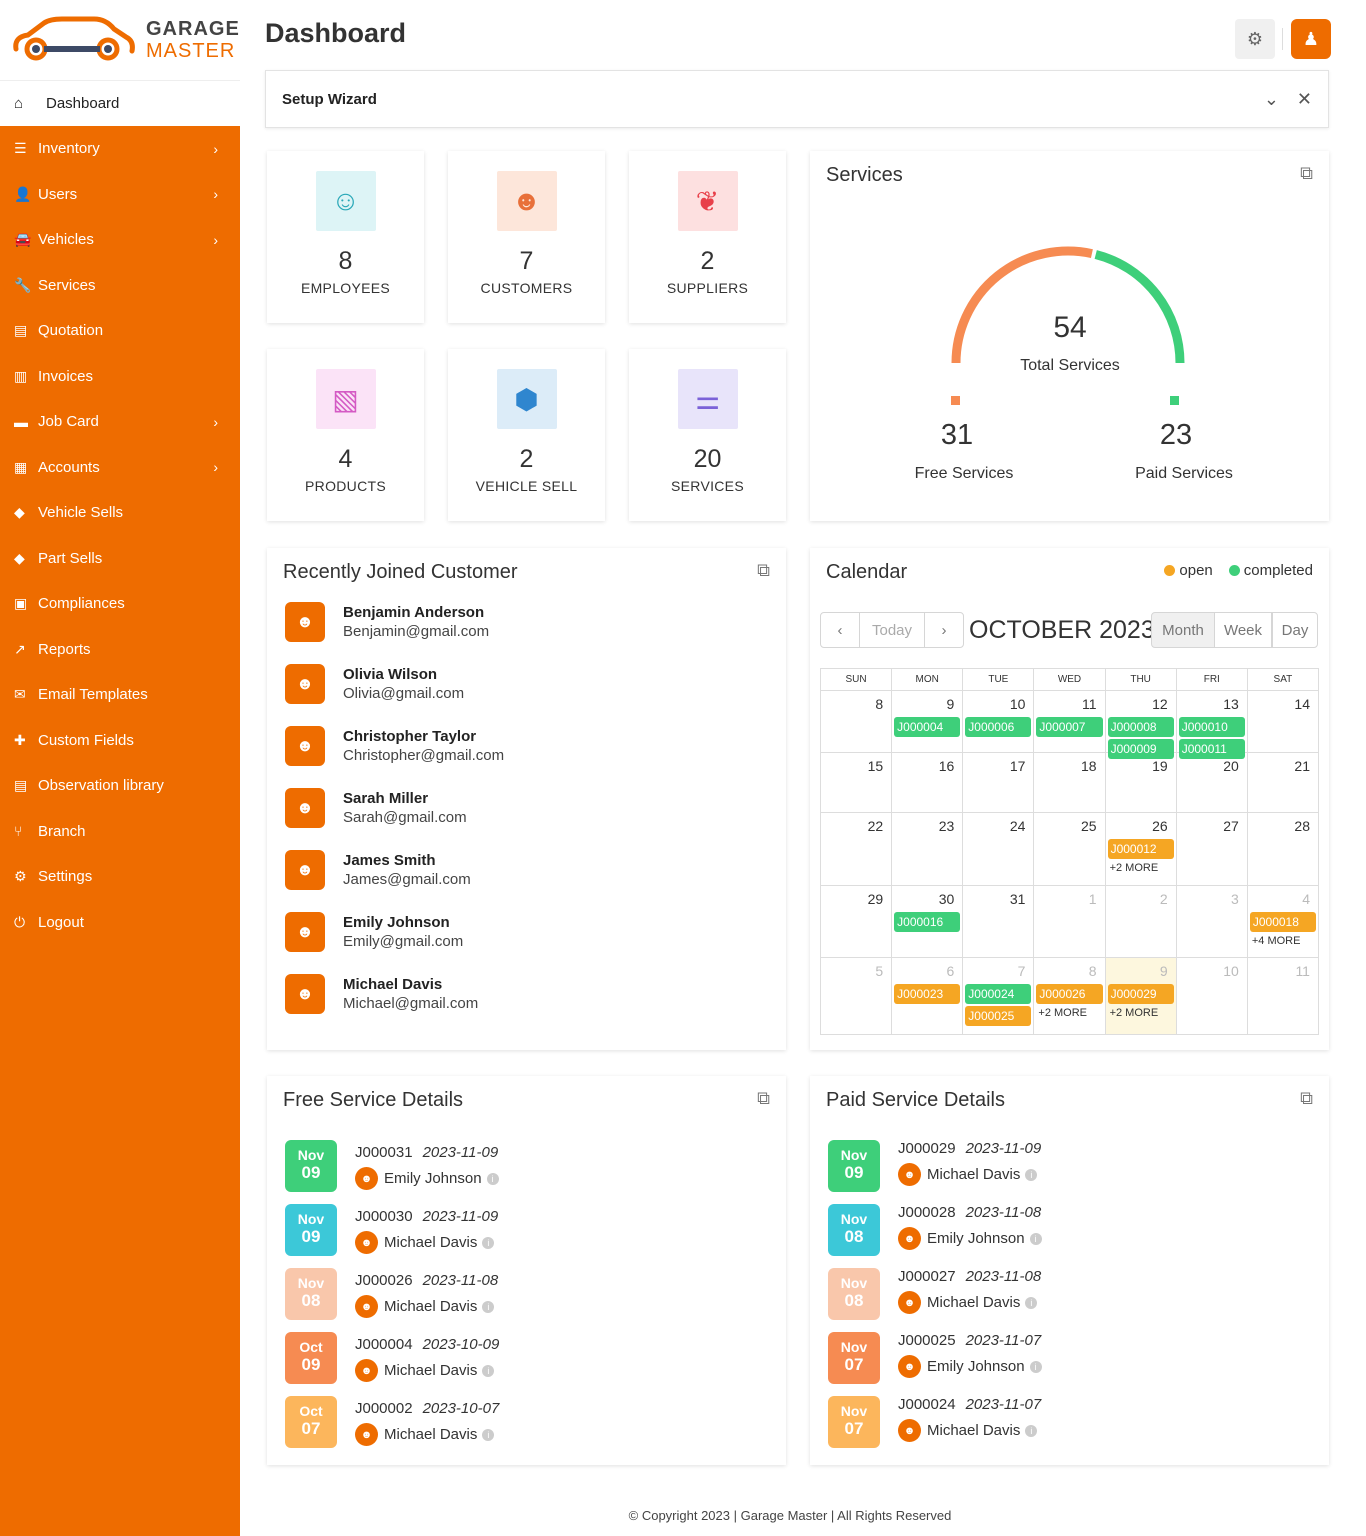 This screenshot has height=1536, width=1366. I want to click on user-menu-button: ♟, so click(1311, 39).